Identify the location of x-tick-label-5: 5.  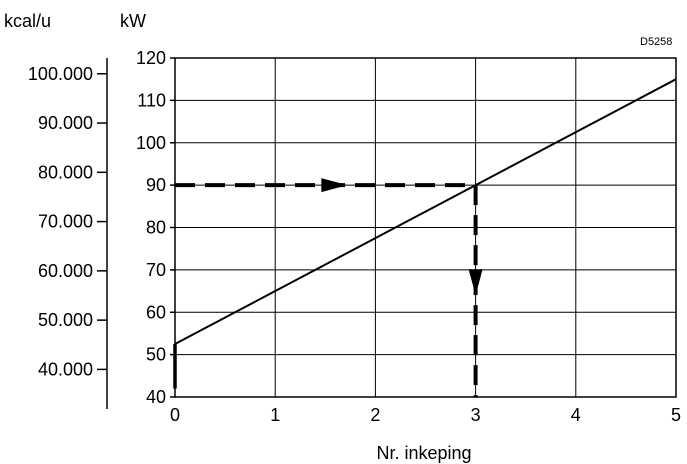
(676, 415).